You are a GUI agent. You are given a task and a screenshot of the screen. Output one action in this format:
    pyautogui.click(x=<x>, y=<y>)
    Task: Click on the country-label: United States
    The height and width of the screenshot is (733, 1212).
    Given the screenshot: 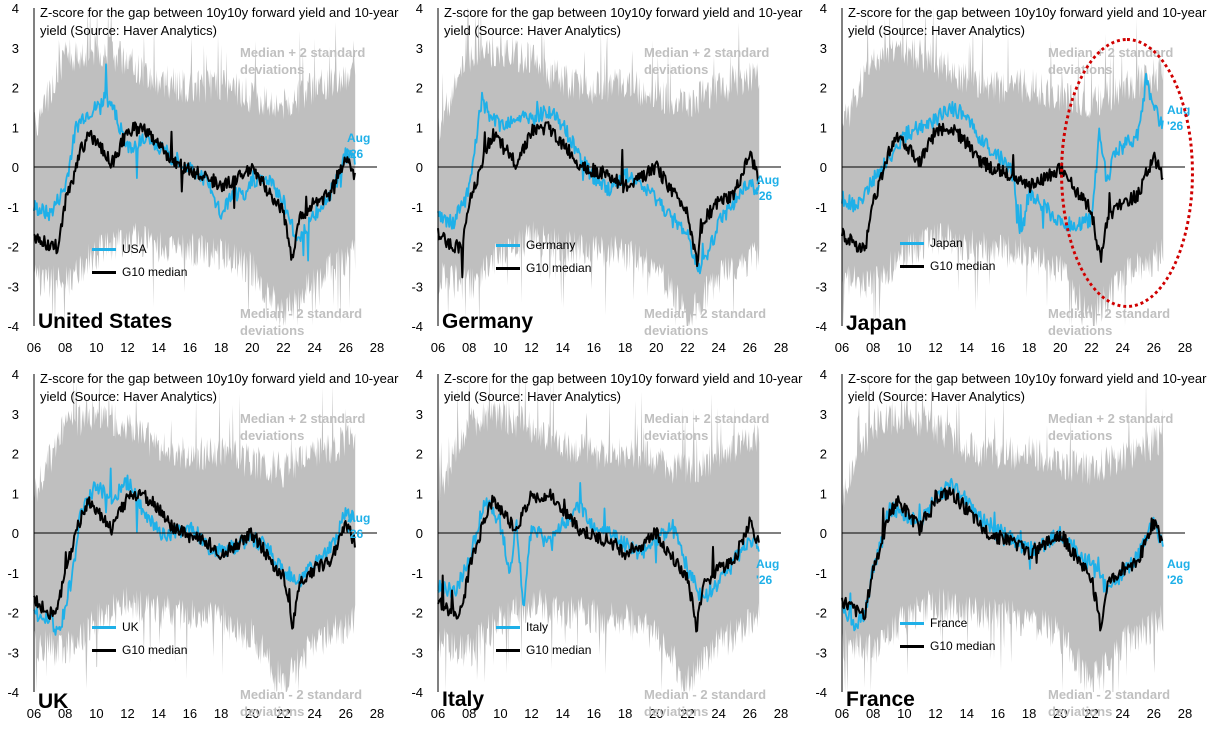 What is the action you would take?
    pyautogui.click(x=105, y=321)
    